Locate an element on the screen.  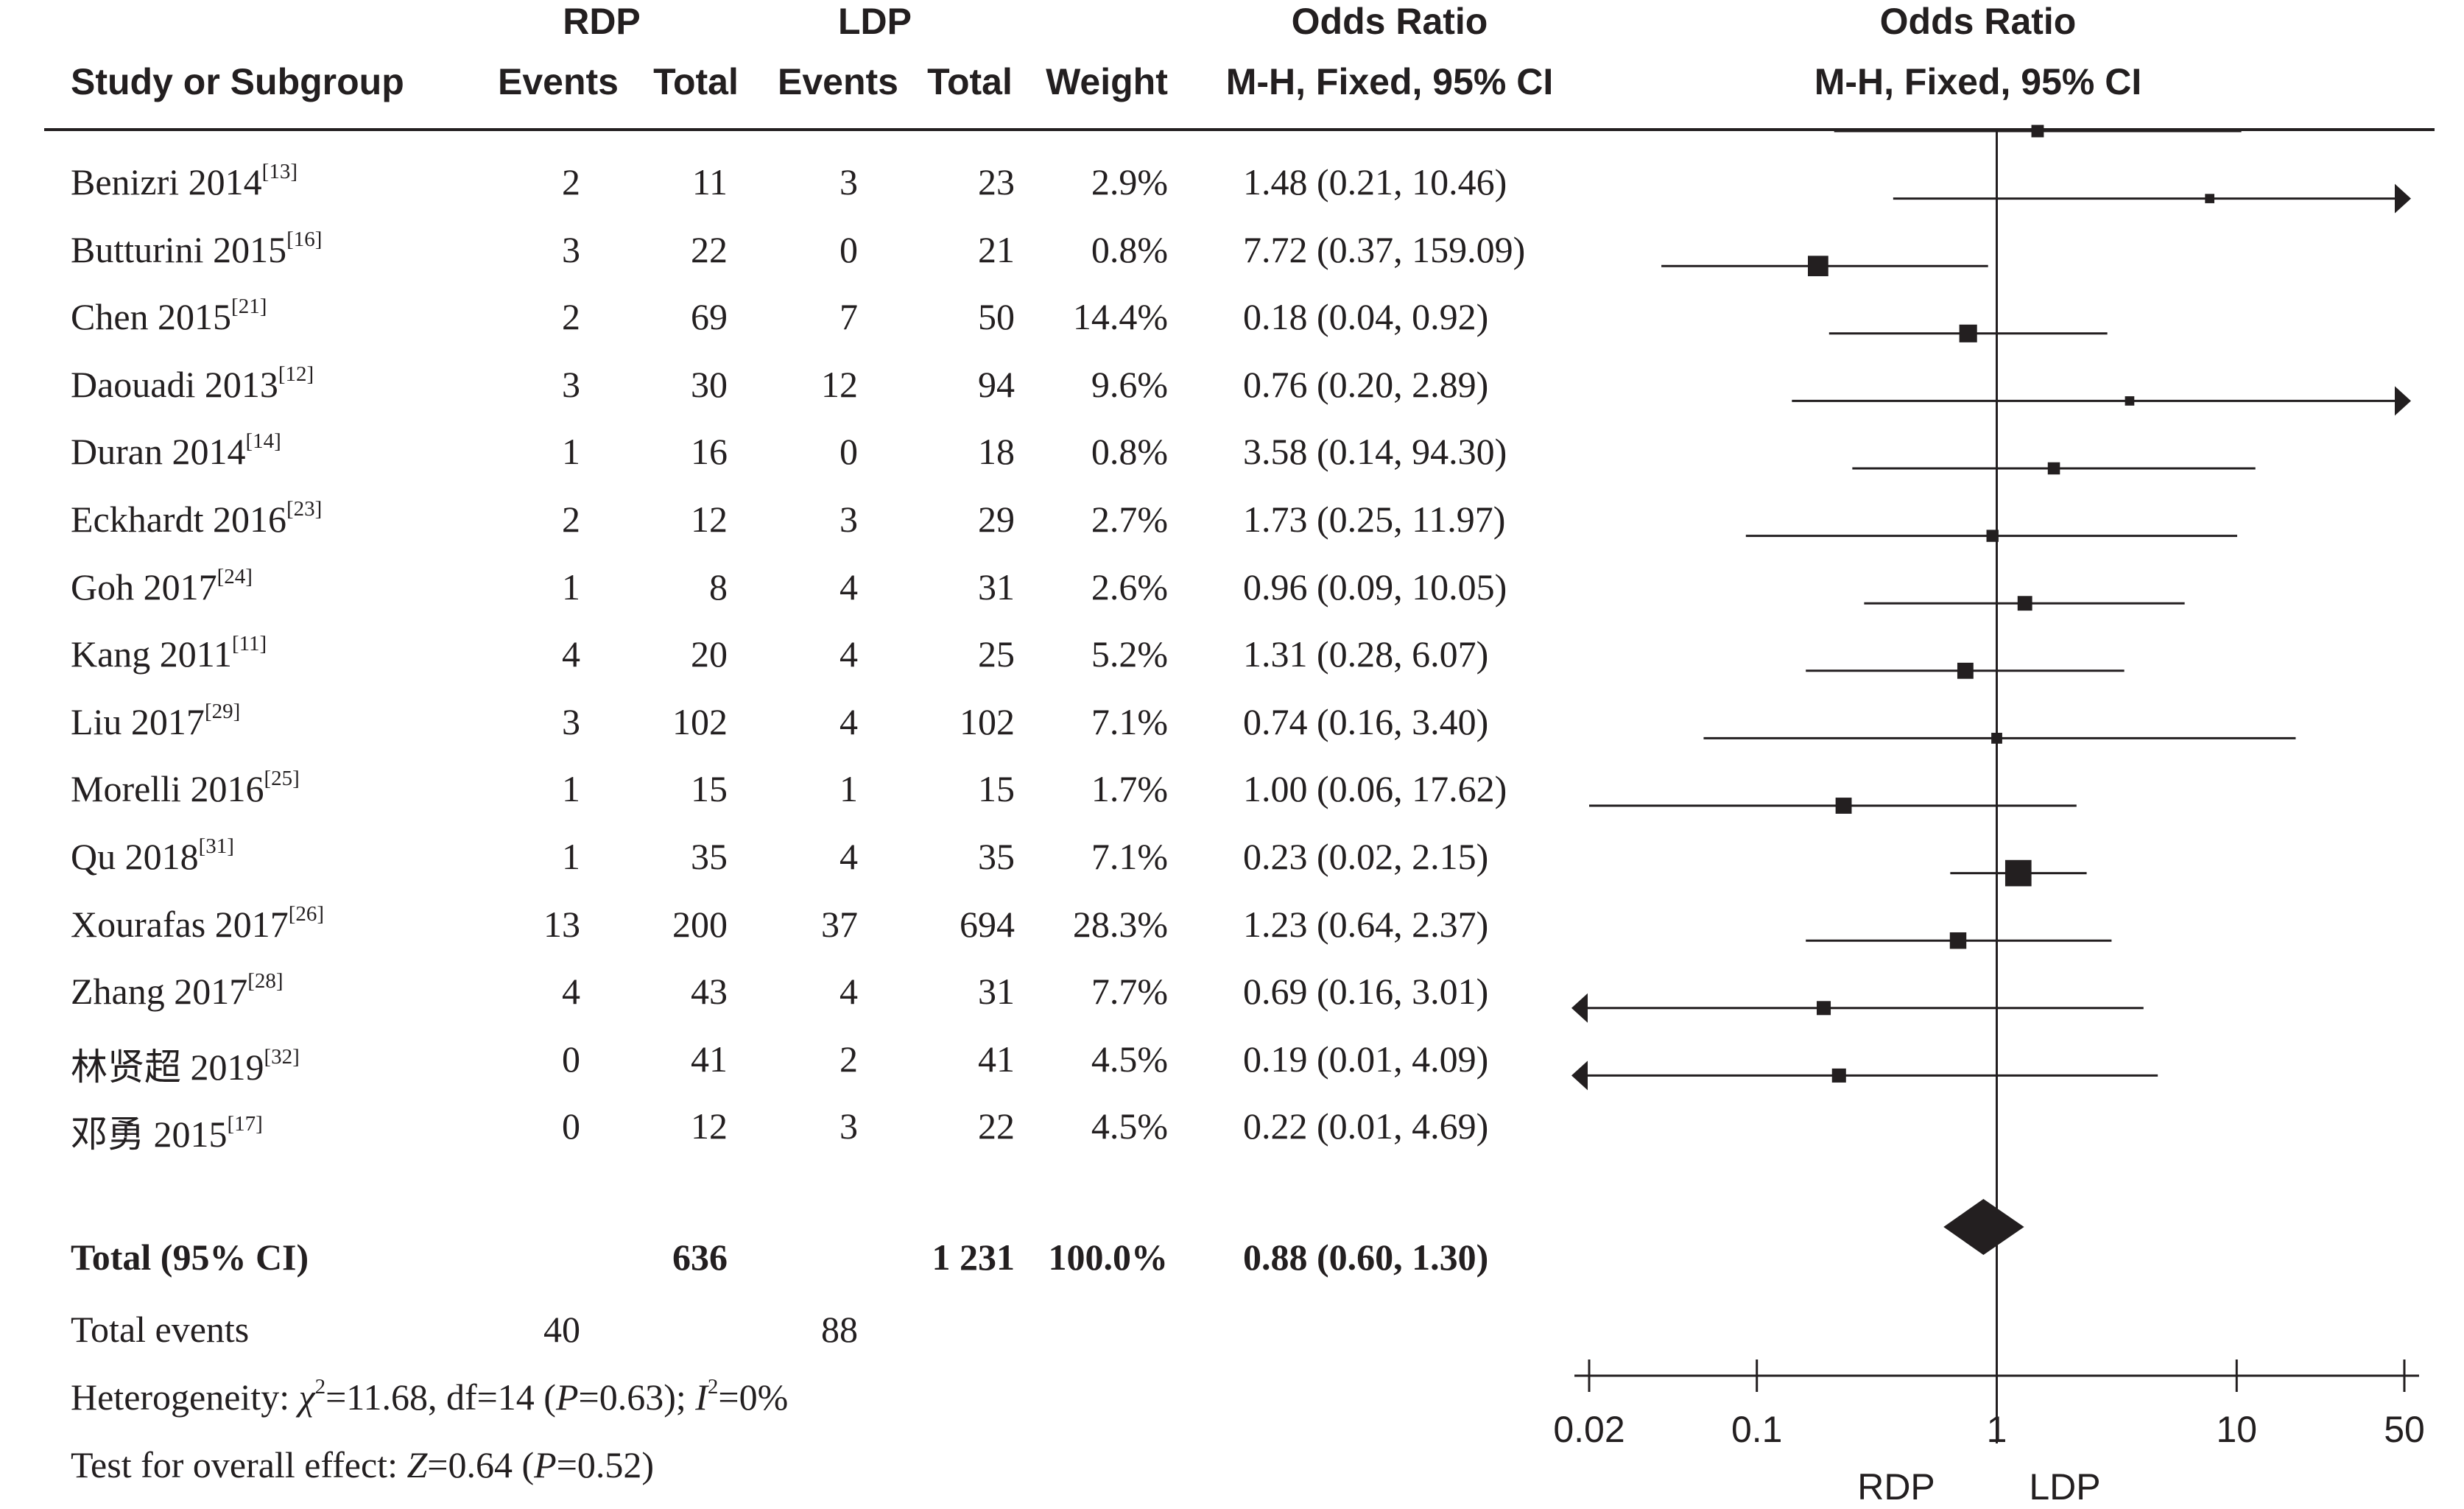
weight-header: Weight is located at coordinates (1107, 81).